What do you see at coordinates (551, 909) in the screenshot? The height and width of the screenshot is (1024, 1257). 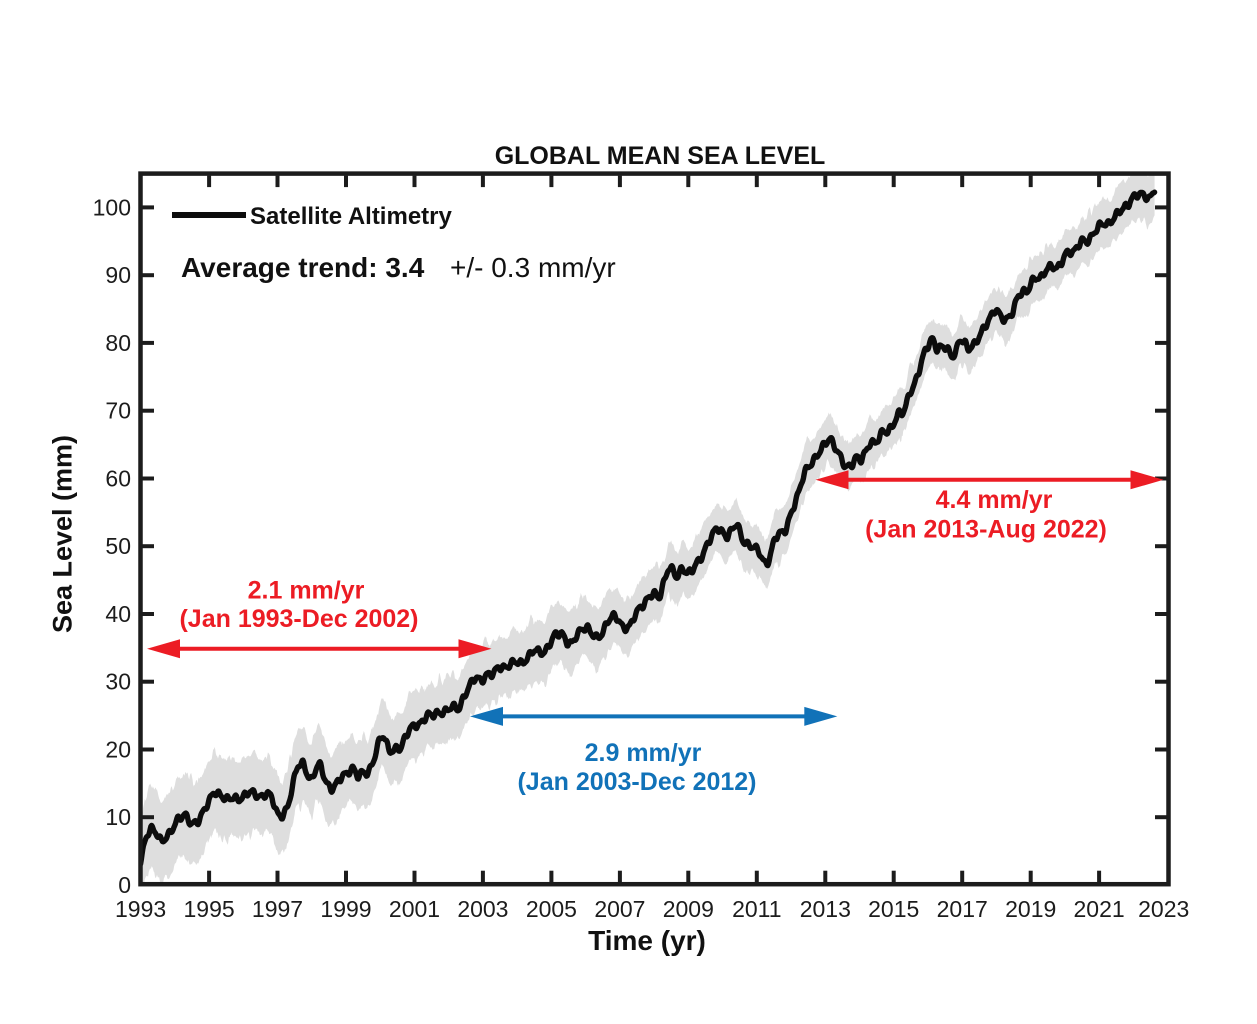 I see `svg-text: 2005` at bounding box center [551, 909].